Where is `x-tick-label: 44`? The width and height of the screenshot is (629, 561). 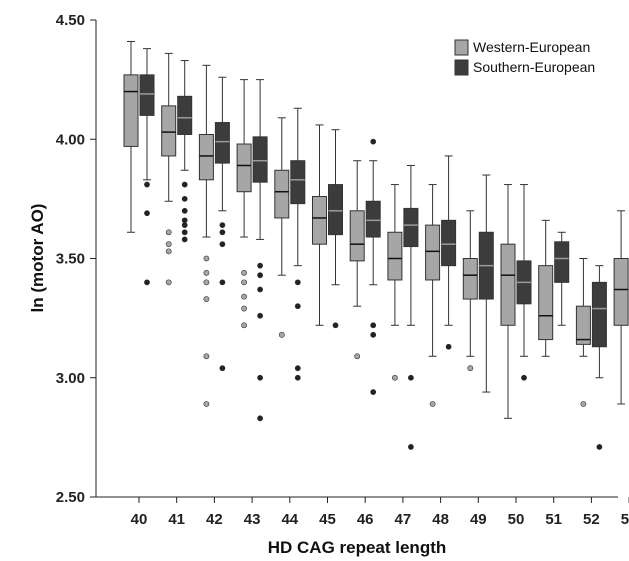 x-tick-label: 44 is located at coordinates (289, 519).